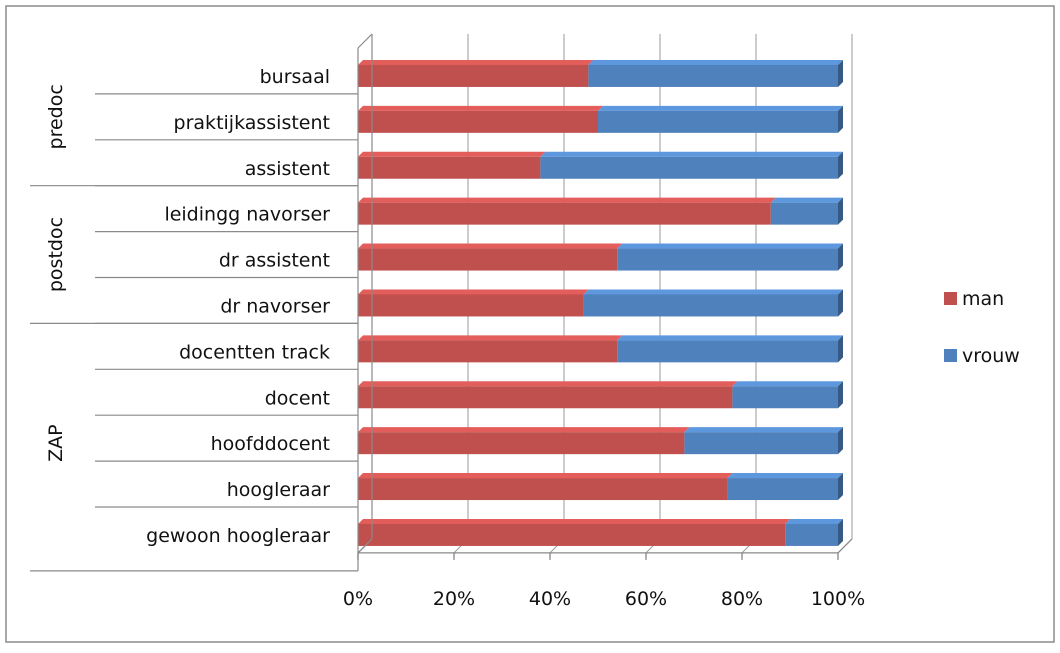 The image size is (1060, 653). What do you see at coordinates (56, 116) in the screenshot?
I see `group-label: predoc` at bounding box center [56, 116].